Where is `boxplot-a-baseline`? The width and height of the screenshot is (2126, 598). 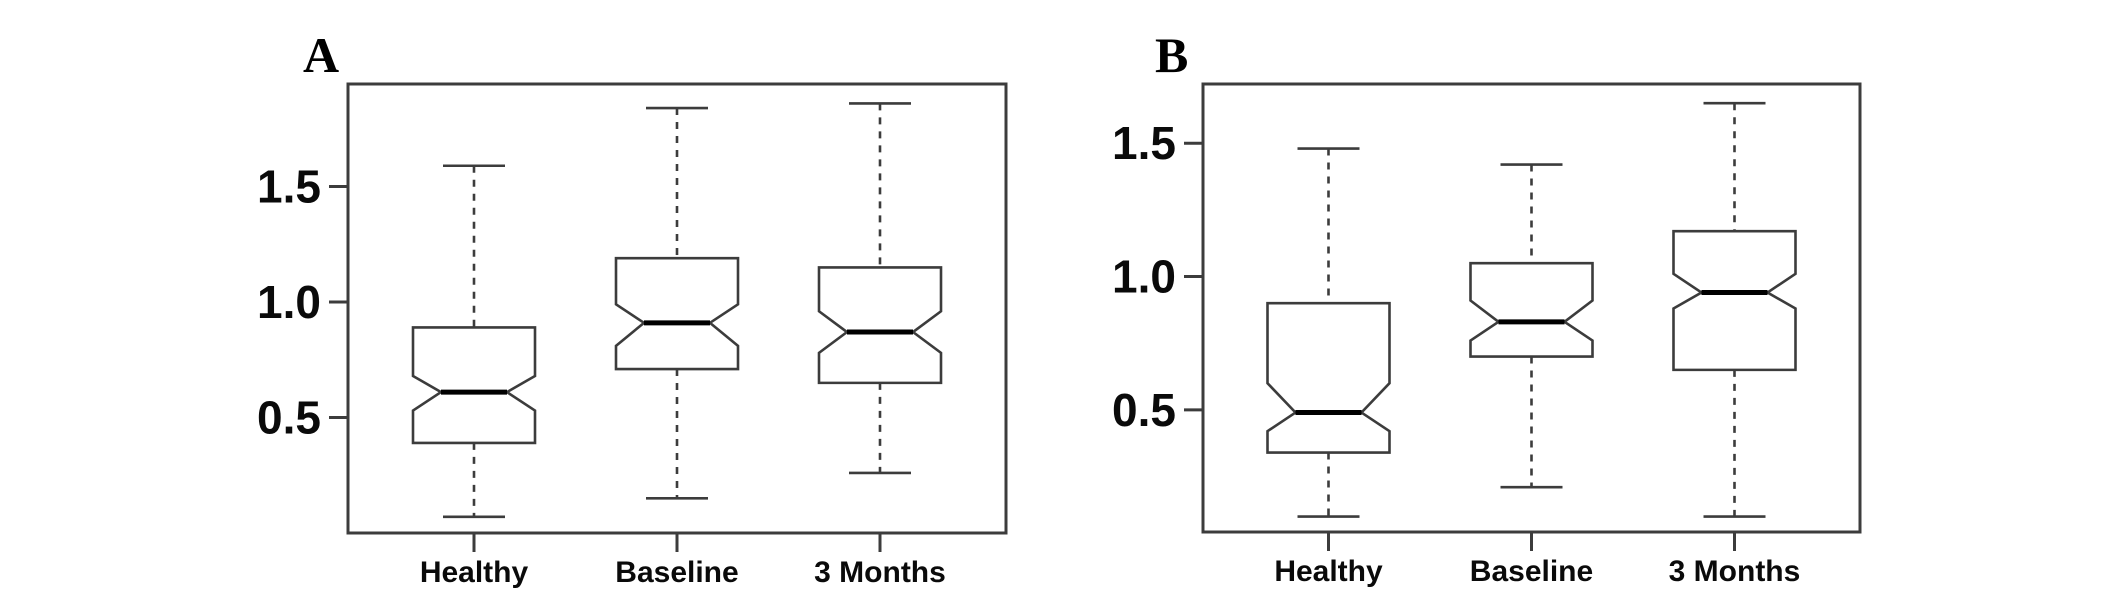
boxplot-a-baseline is located at coordinates (677, 303).